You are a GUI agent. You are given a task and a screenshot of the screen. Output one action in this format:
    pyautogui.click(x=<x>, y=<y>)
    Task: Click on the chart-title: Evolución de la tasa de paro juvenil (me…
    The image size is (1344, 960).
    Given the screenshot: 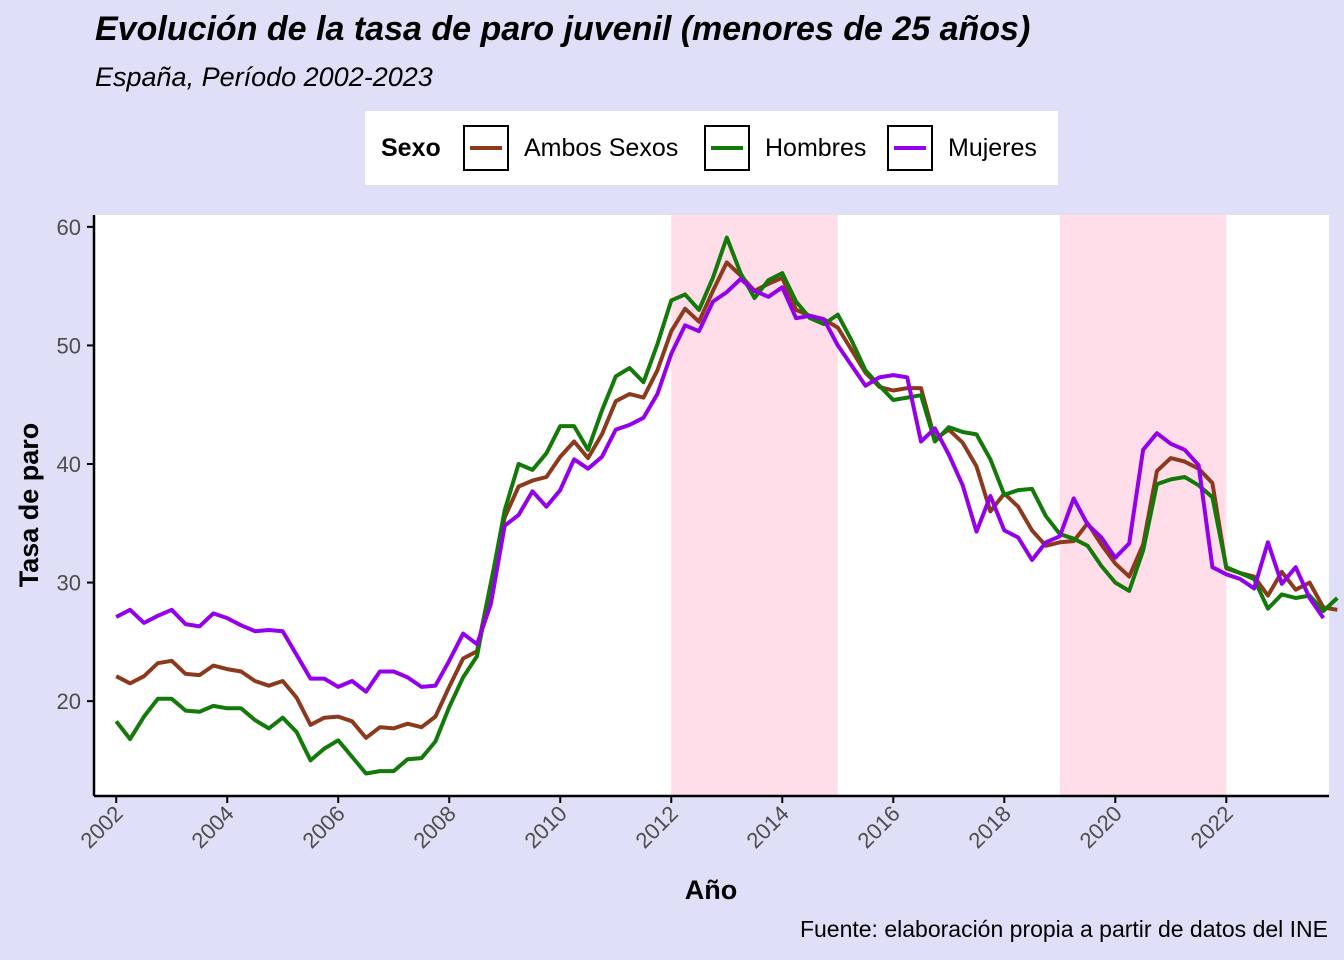 What is the action you would take?
    pyautogui.click(x=563, y=29)
    